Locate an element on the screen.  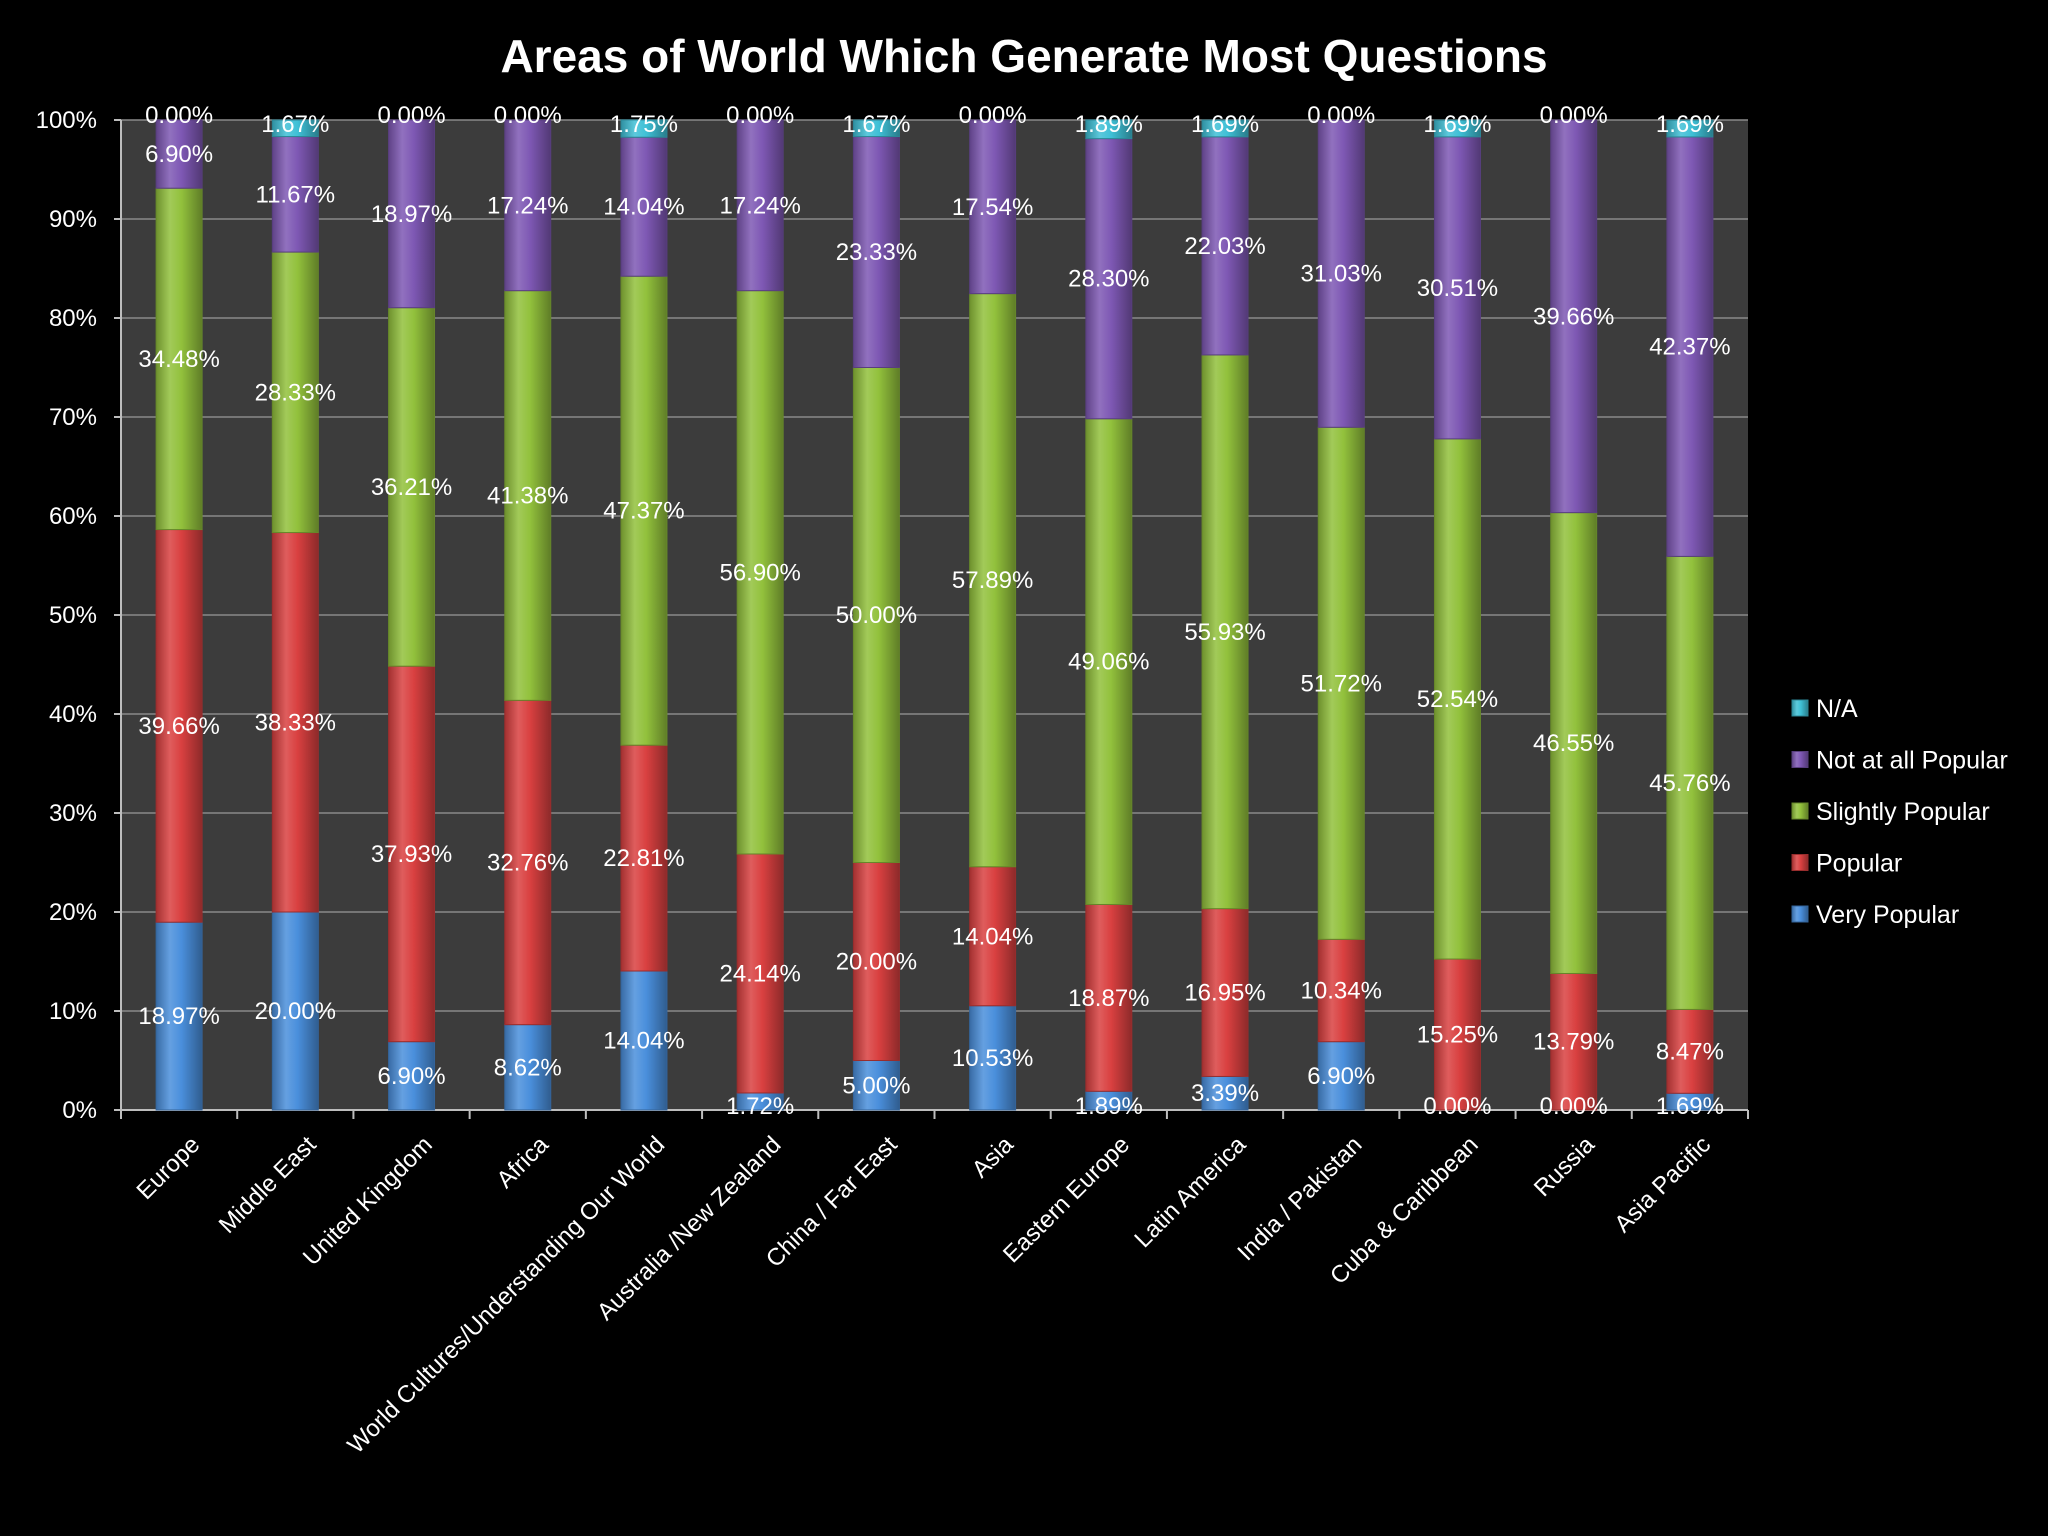
x-tick-label-asia-pacific: Asia Pacific is located at coordinates (1662, 1184).